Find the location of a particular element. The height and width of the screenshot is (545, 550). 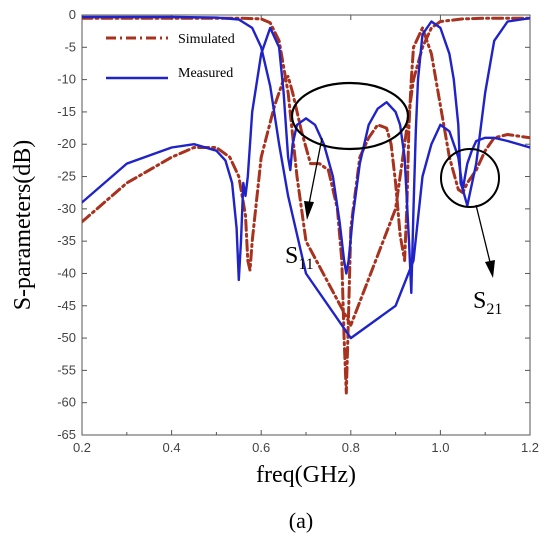

legend-measured-label: Measured is located at coordinates (205, 73).